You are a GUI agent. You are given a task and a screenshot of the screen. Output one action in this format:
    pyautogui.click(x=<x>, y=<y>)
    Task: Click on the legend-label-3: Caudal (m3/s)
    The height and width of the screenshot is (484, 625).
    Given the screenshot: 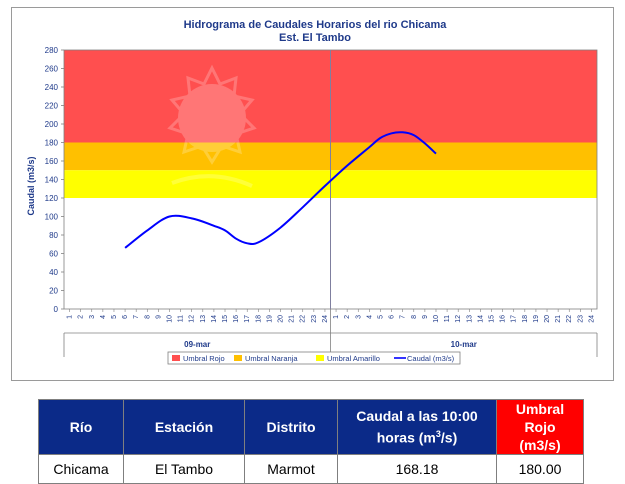 What is the action you would take?
    pyautogui.click(x=431, y=358)
    